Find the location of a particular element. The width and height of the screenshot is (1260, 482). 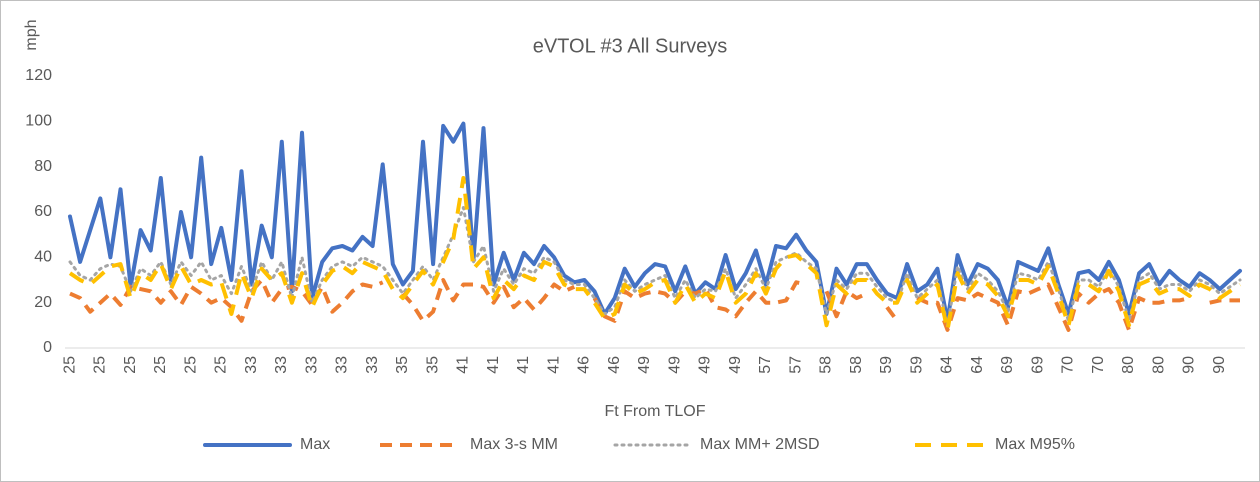

y-axis-label: mph is located at coordinates (31, 34).